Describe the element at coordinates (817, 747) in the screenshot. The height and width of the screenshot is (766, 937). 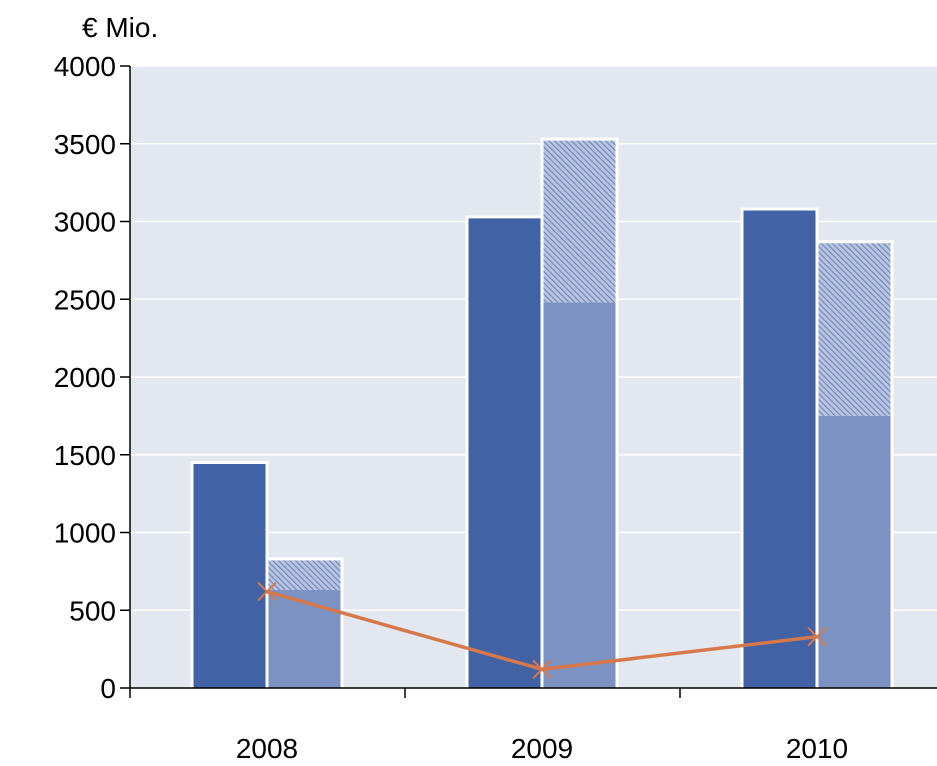
I see `x-tick-label: 2010` at that location.